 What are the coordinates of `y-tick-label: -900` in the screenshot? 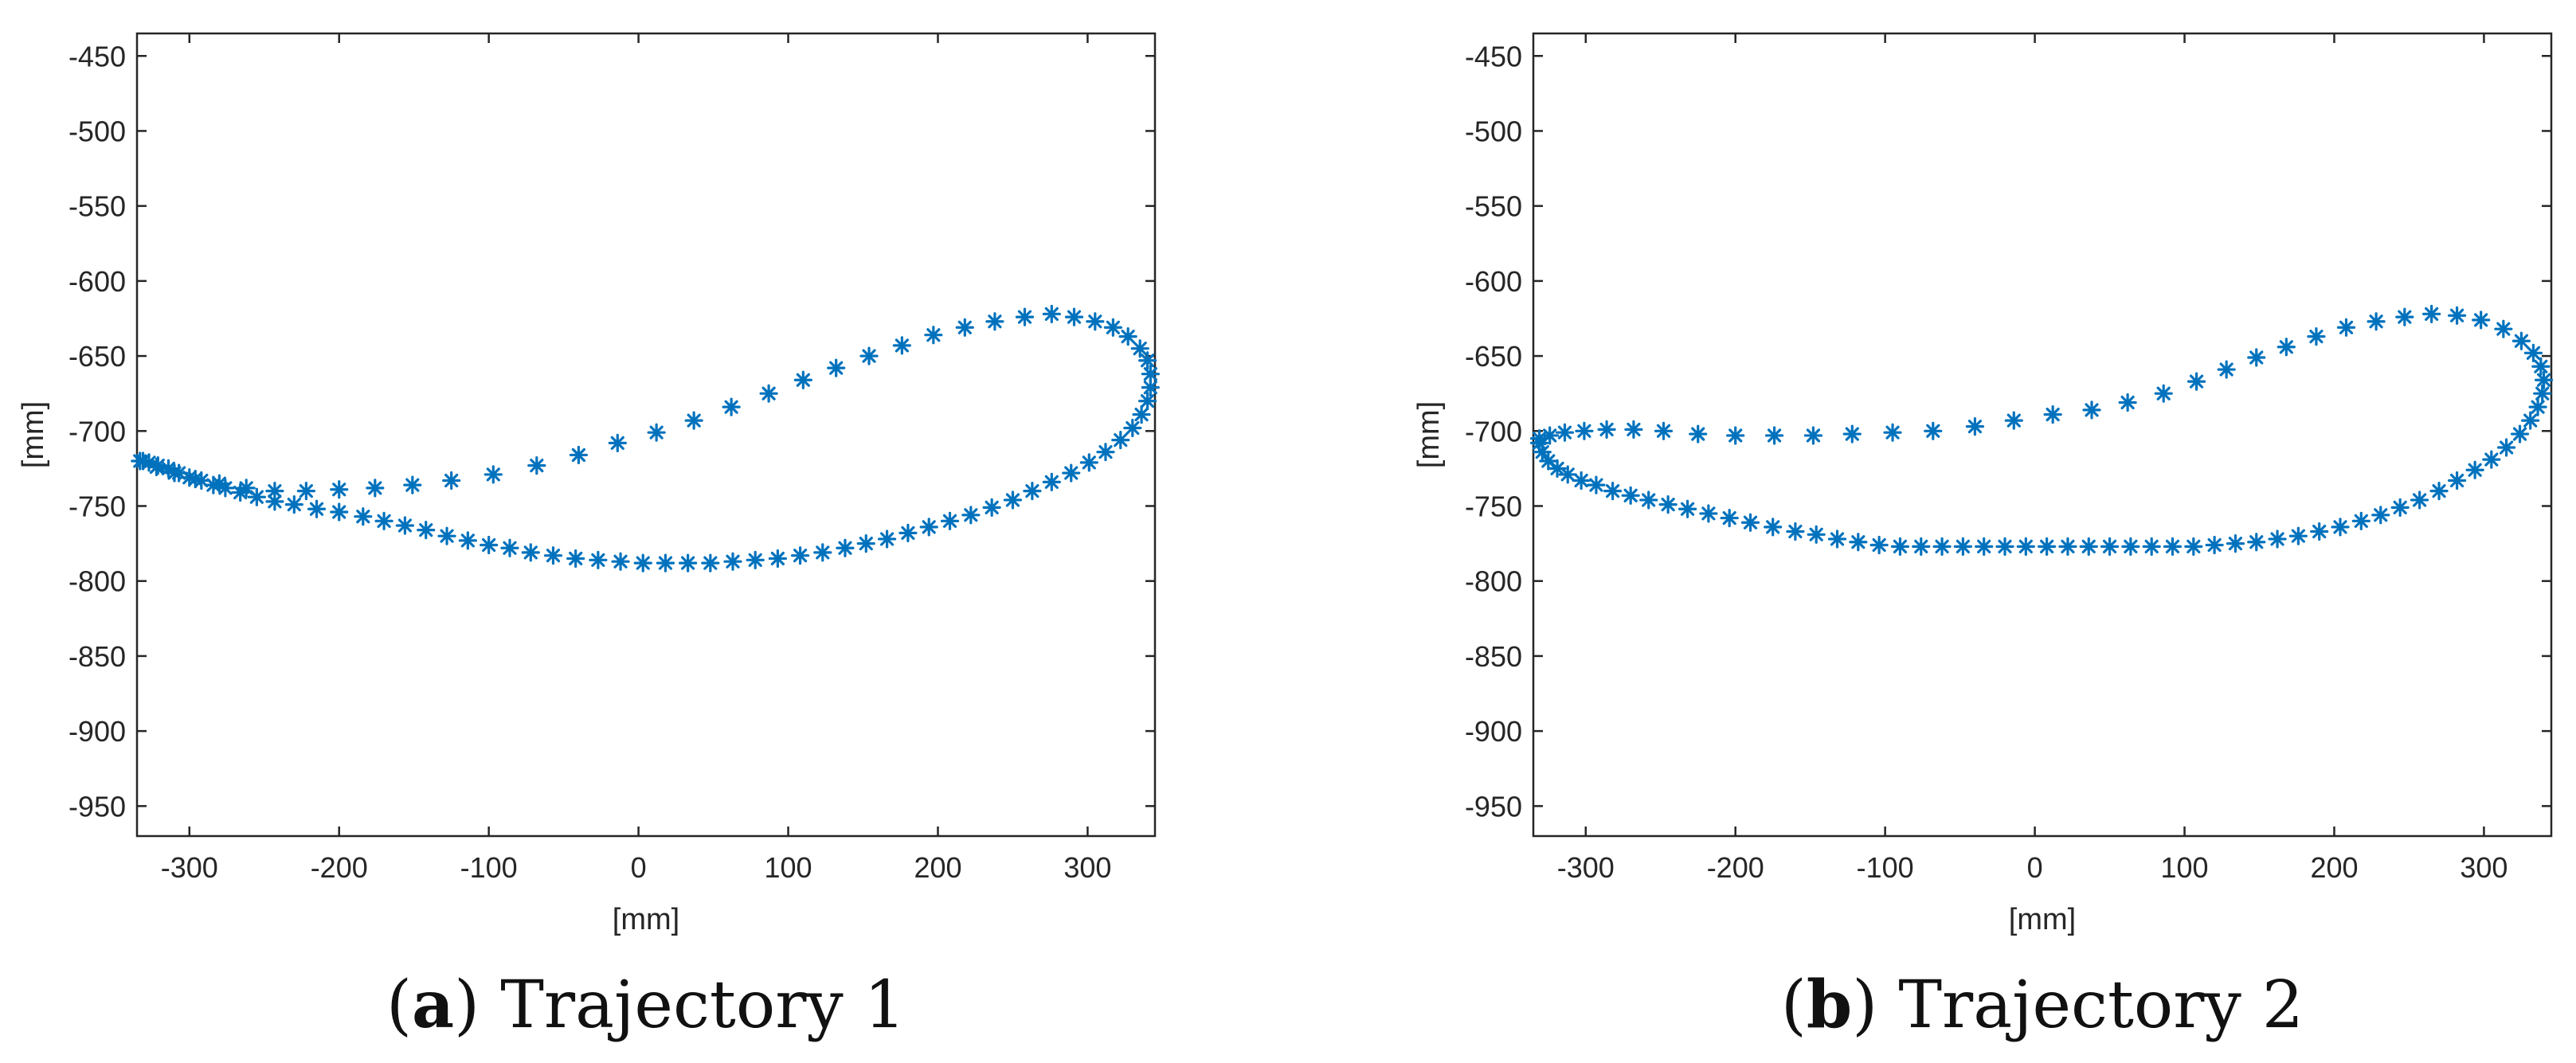 It's located at (1493, 731).